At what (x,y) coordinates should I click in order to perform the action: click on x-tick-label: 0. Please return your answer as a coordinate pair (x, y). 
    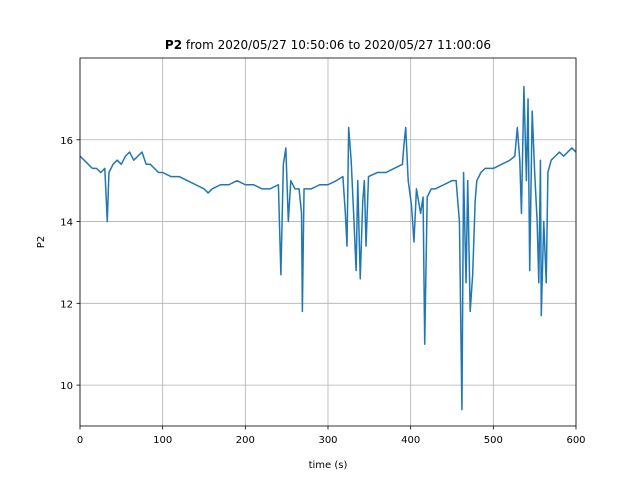
    Looking at the image, I should click on (80, 440).